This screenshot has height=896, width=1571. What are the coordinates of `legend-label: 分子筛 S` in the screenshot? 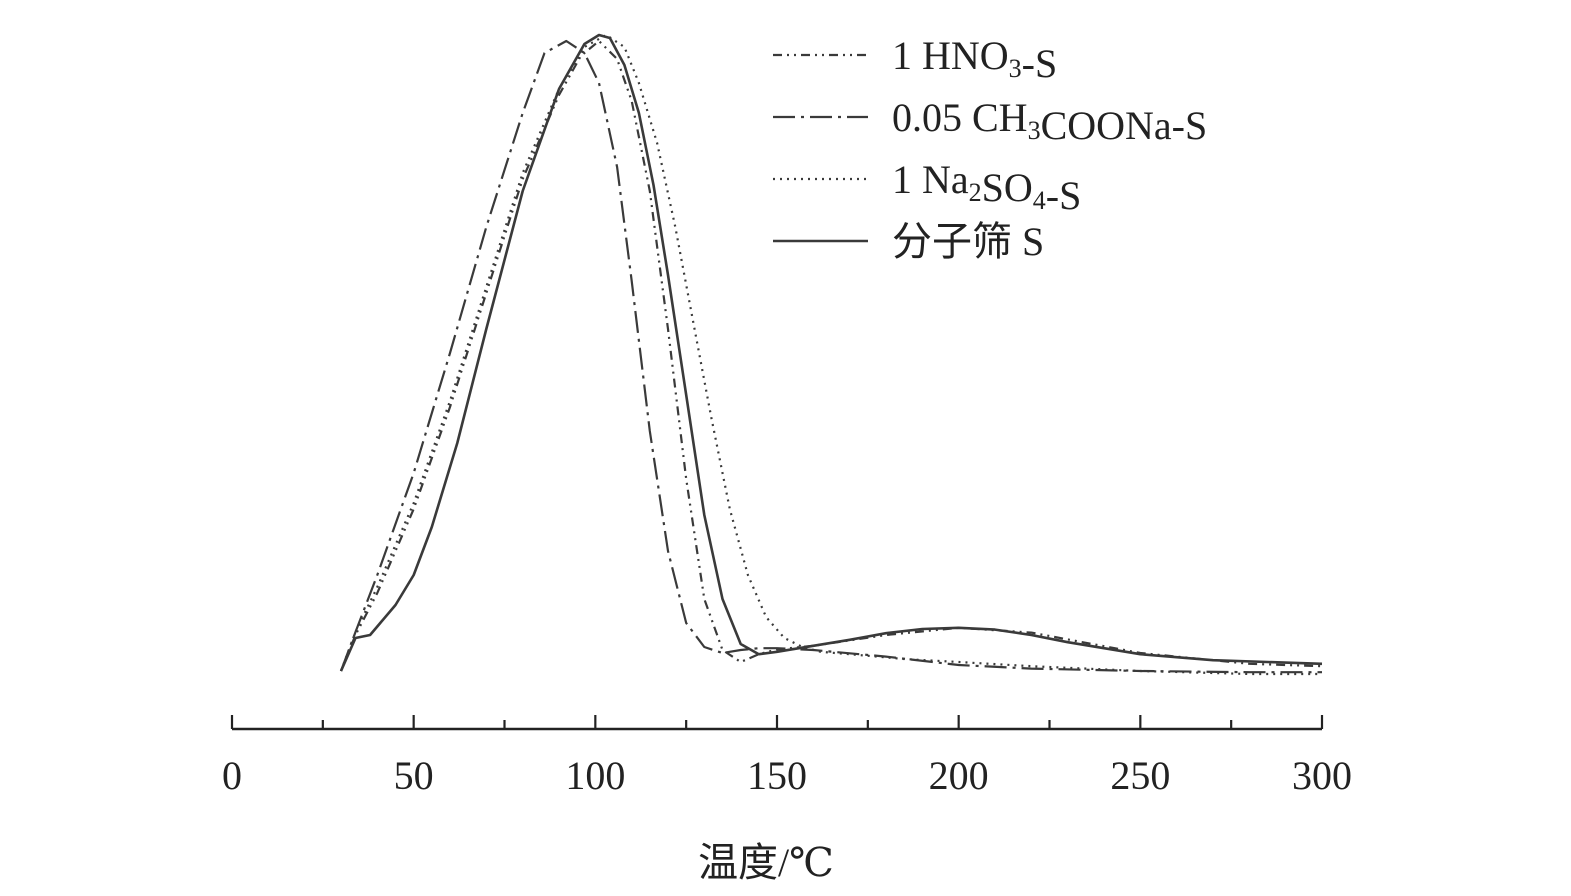 It's located at (968, 241).